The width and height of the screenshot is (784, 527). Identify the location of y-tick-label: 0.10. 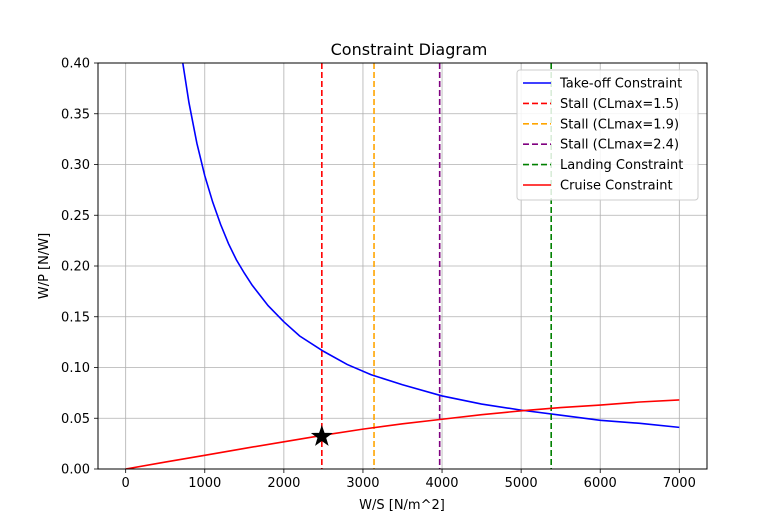
(75, 368).